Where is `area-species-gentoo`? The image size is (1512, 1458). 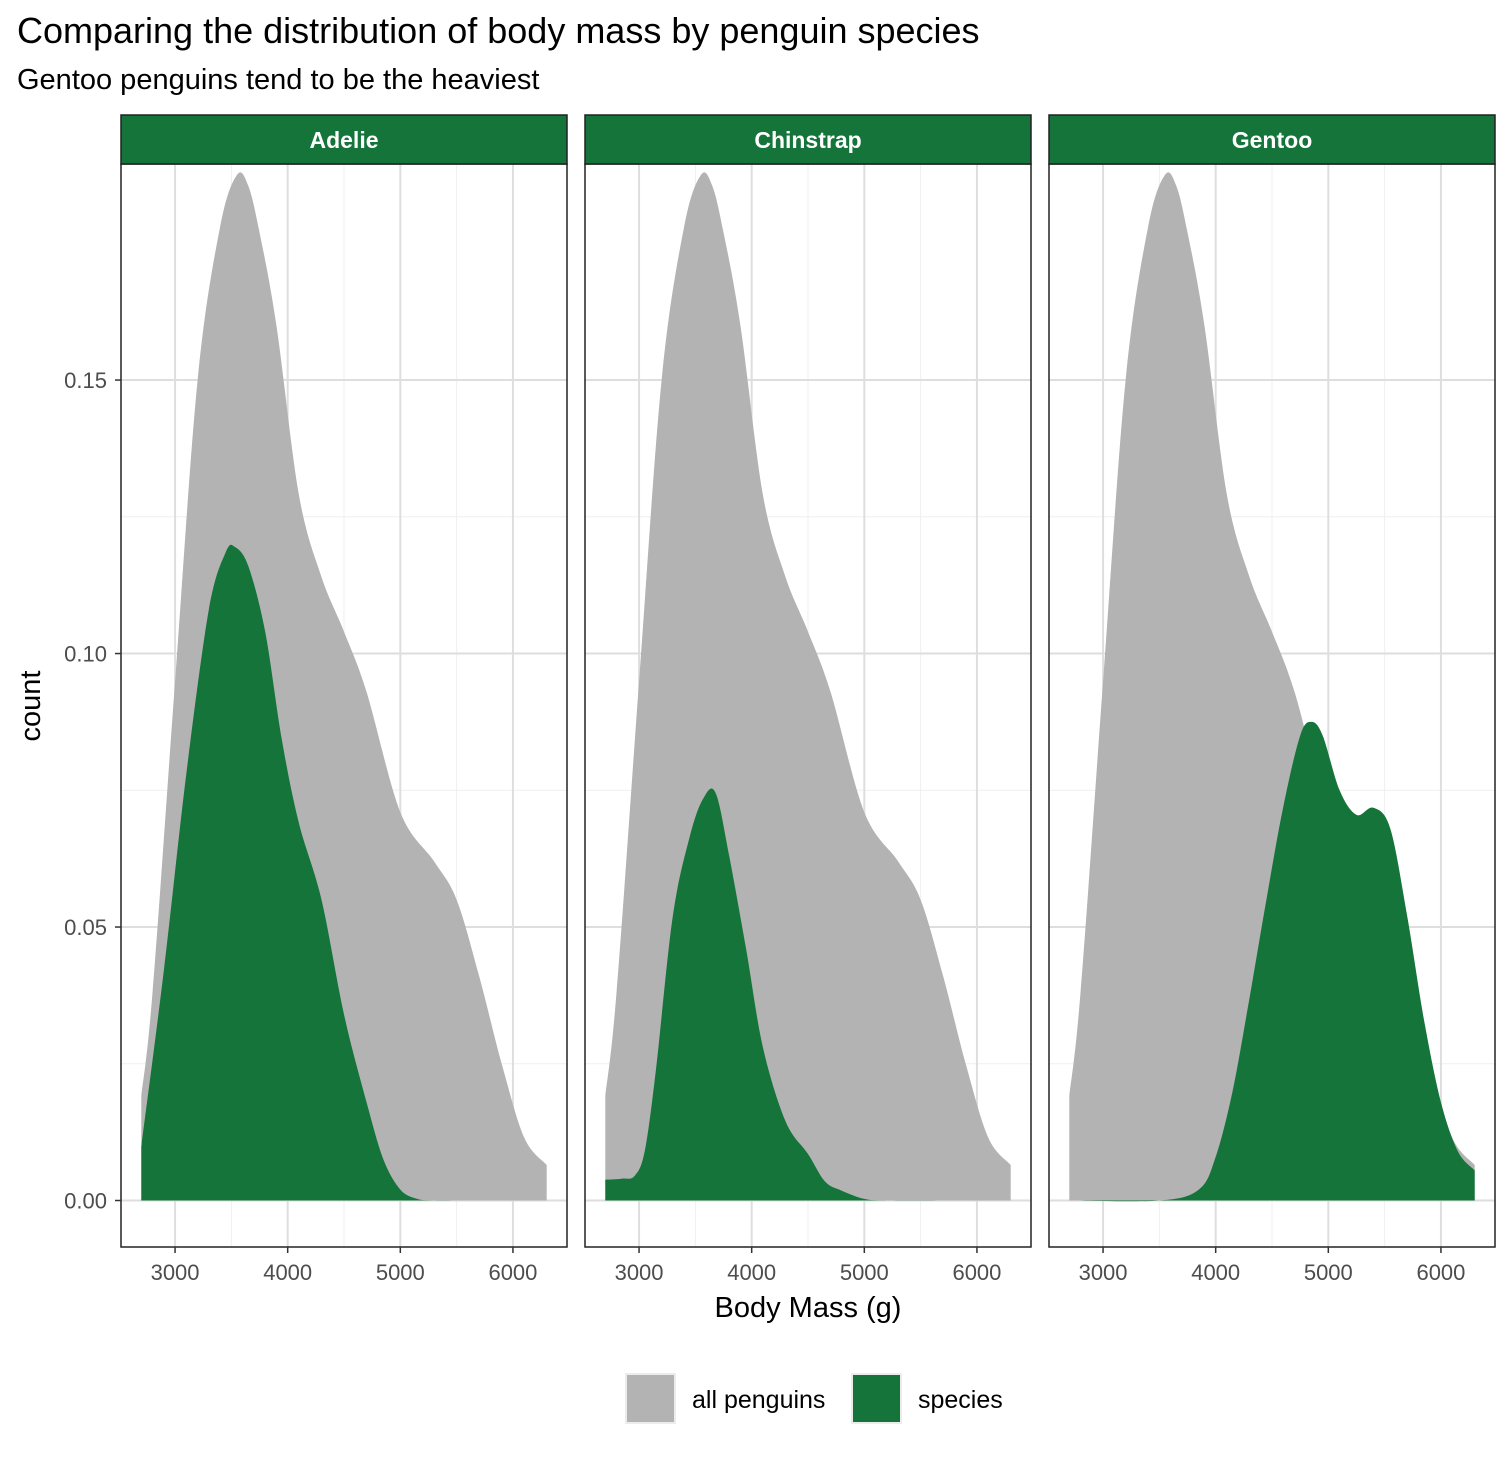 area-species-gentoo is located at coordinates (1272, 961).